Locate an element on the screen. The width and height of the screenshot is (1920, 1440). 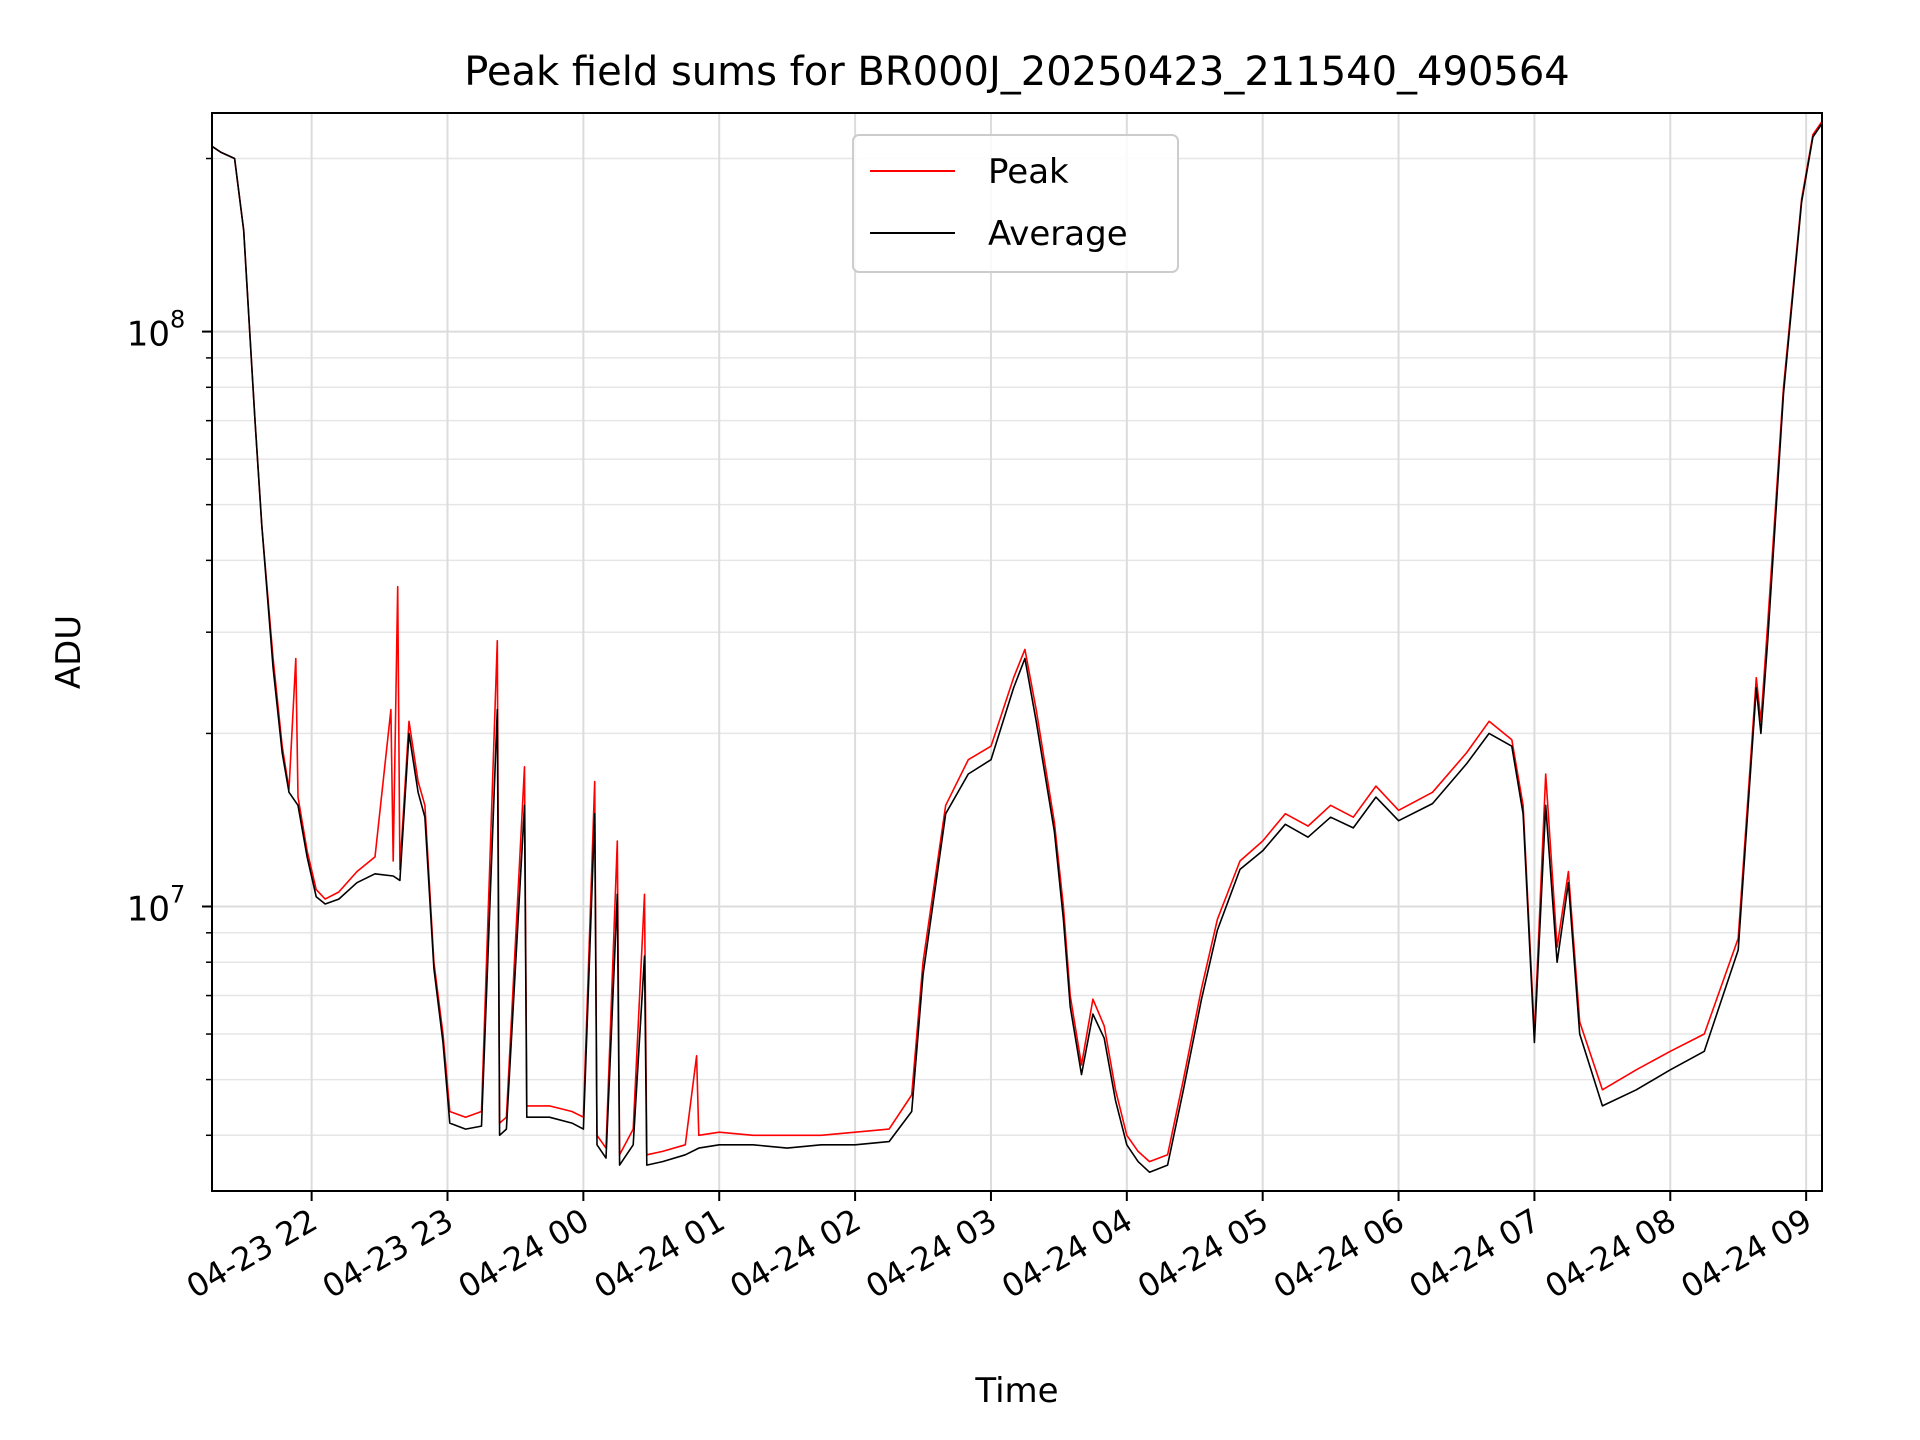
y-axis-label: ADU is located at coordinates (69, 652).